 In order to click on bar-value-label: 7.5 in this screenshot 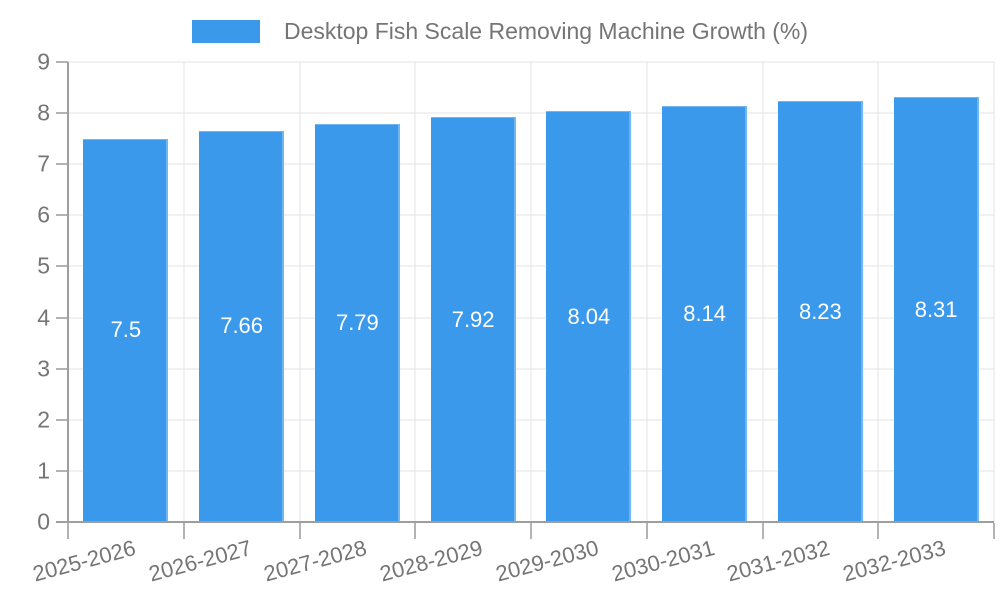, I will do `click(126, 330)`.